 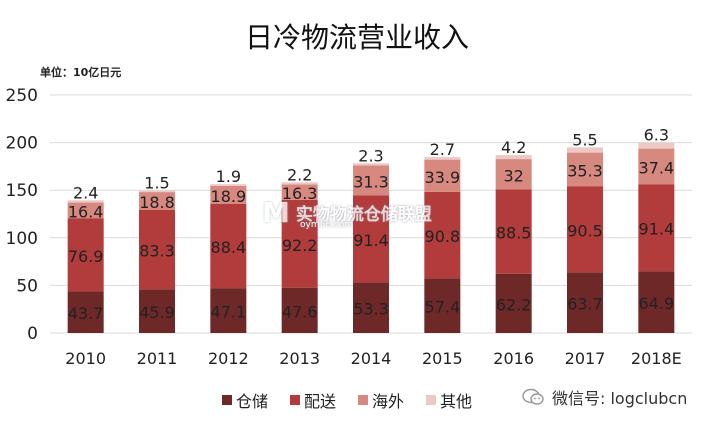 I want to click on watermark-logo: M, so click(x=276, y=212).